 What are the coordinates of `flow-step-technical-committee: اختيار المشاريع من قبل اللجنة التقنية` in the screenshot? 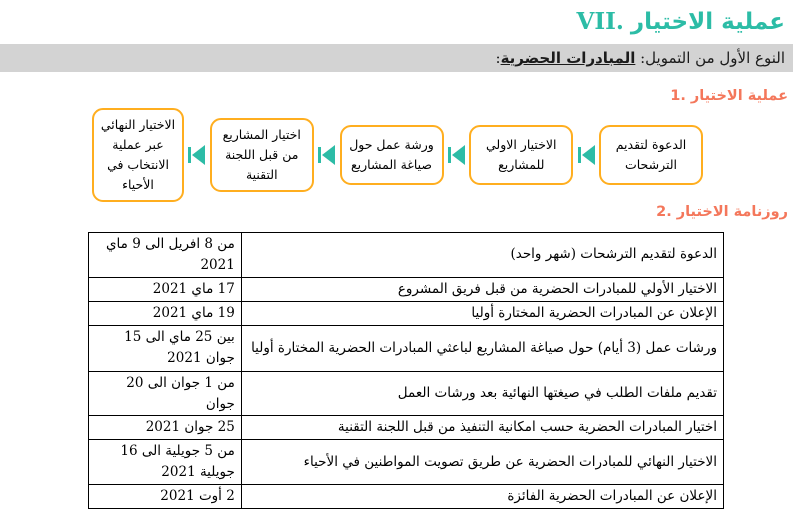 It's located at (261, 154).